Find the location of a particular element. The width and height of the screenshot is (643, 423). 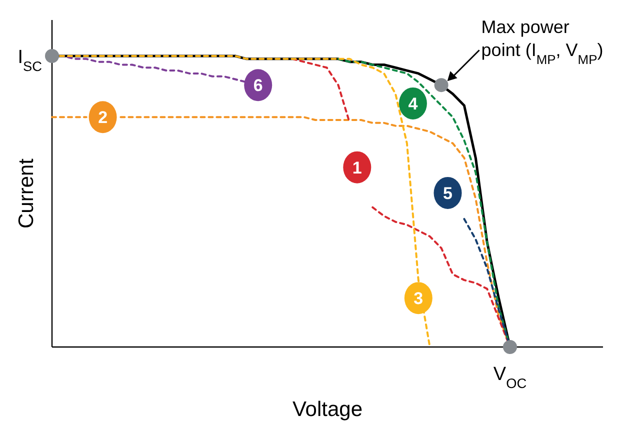

x-axis-title: Voltage is located at coordinates (327, 409).